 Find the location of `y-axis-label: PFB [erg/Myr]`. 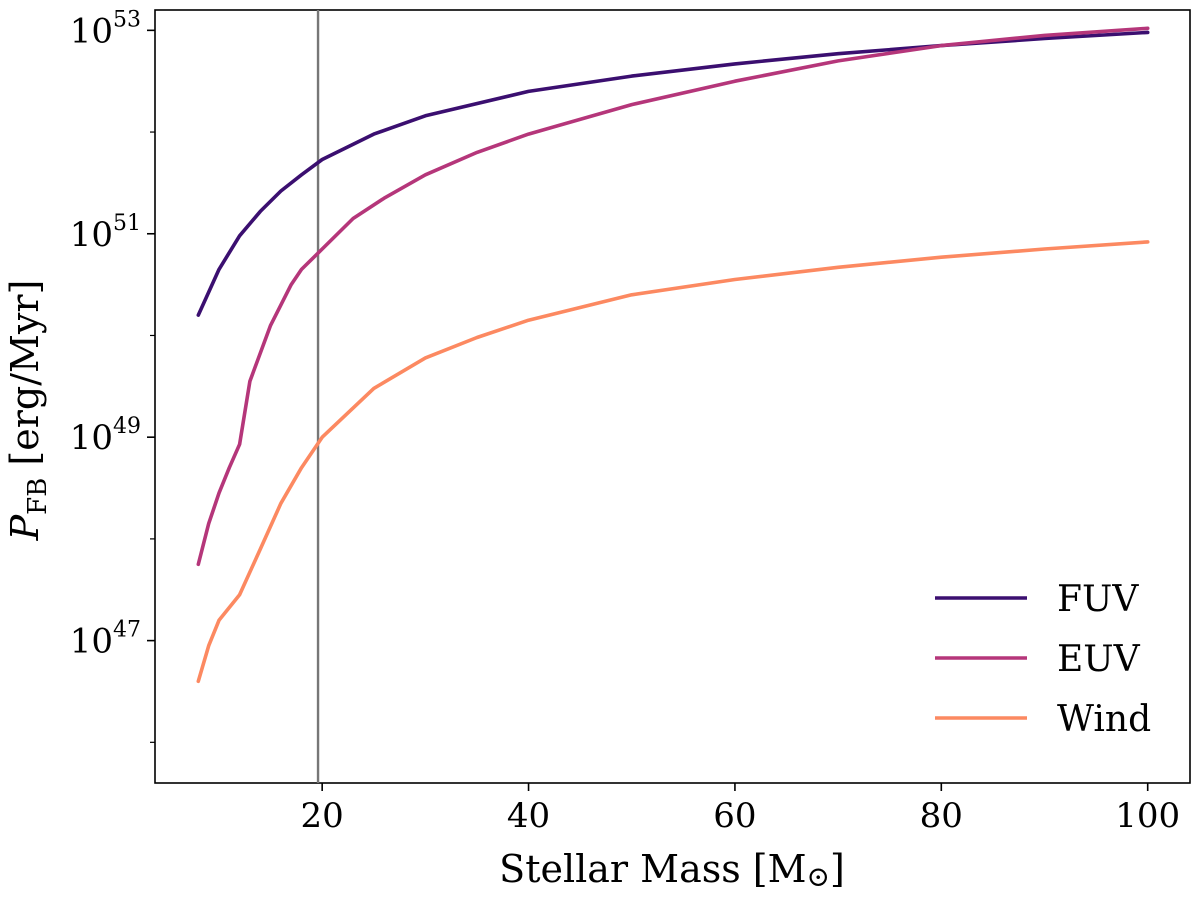

y-axis-label: PFB [erg/Myr] is located at coordinates (28, 411).